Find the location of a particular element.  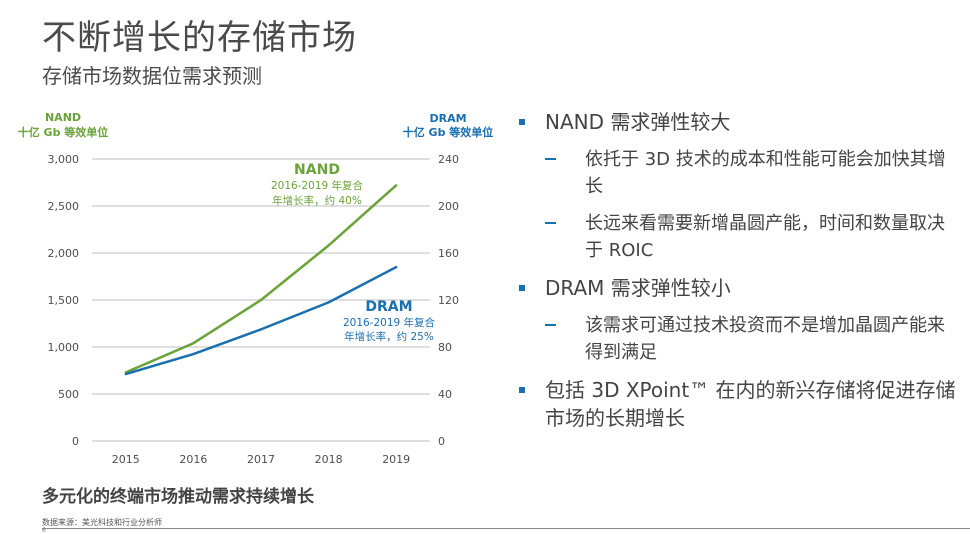

sub-bullet-item: 依托于 3D 技术的成本和性能可能会加快其增长 is located at coordinates (737, 173).